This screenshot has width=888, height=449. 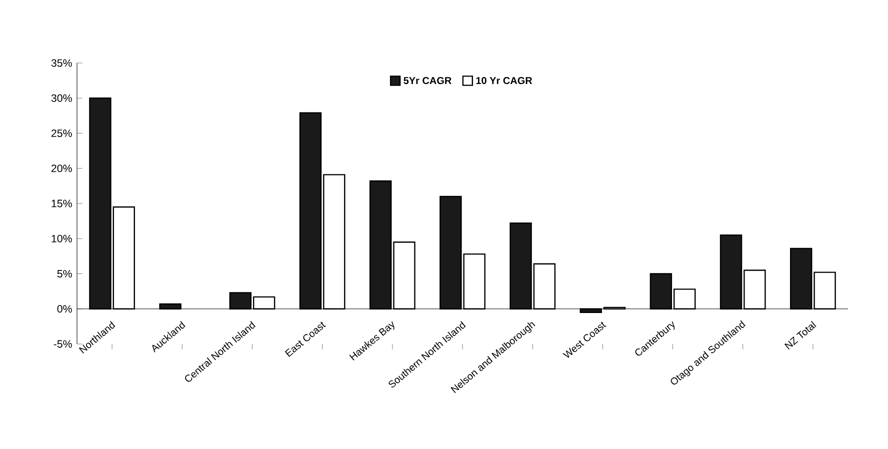 I want to click on y-tick-label: 30%, so click(x=61, y=98).